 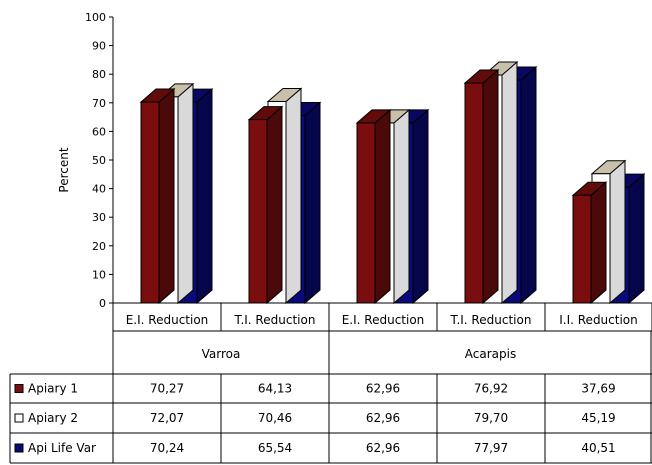 I want to click on table-cell: 64,13, so click(x=275, y=389).